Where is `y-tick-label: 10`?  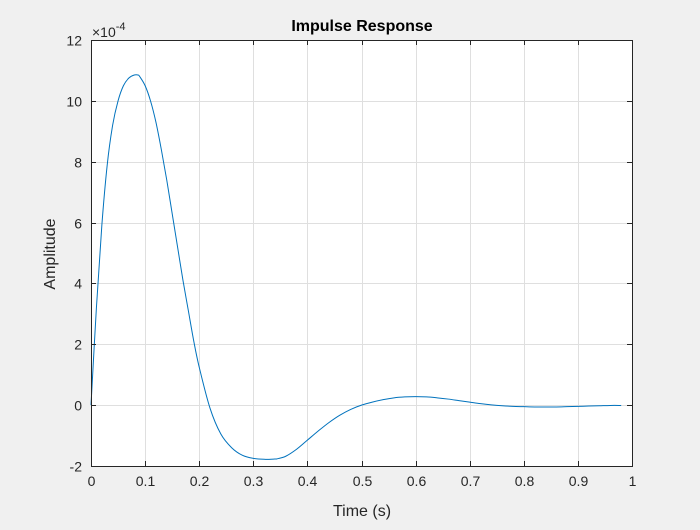
y-tick-label: 10 is located at coordinates (74, 102).